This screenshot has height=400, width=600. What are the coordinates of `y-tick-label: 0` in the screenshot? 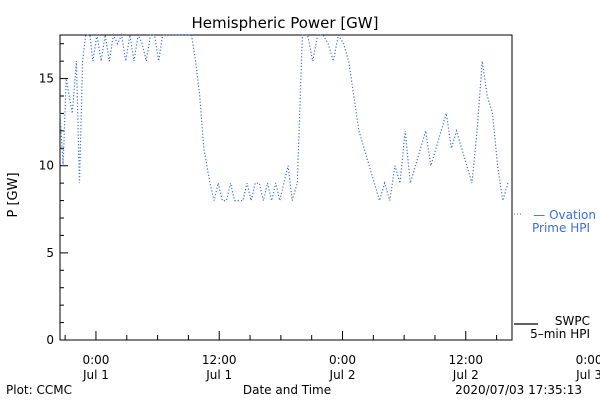 It's located at (50, 340).